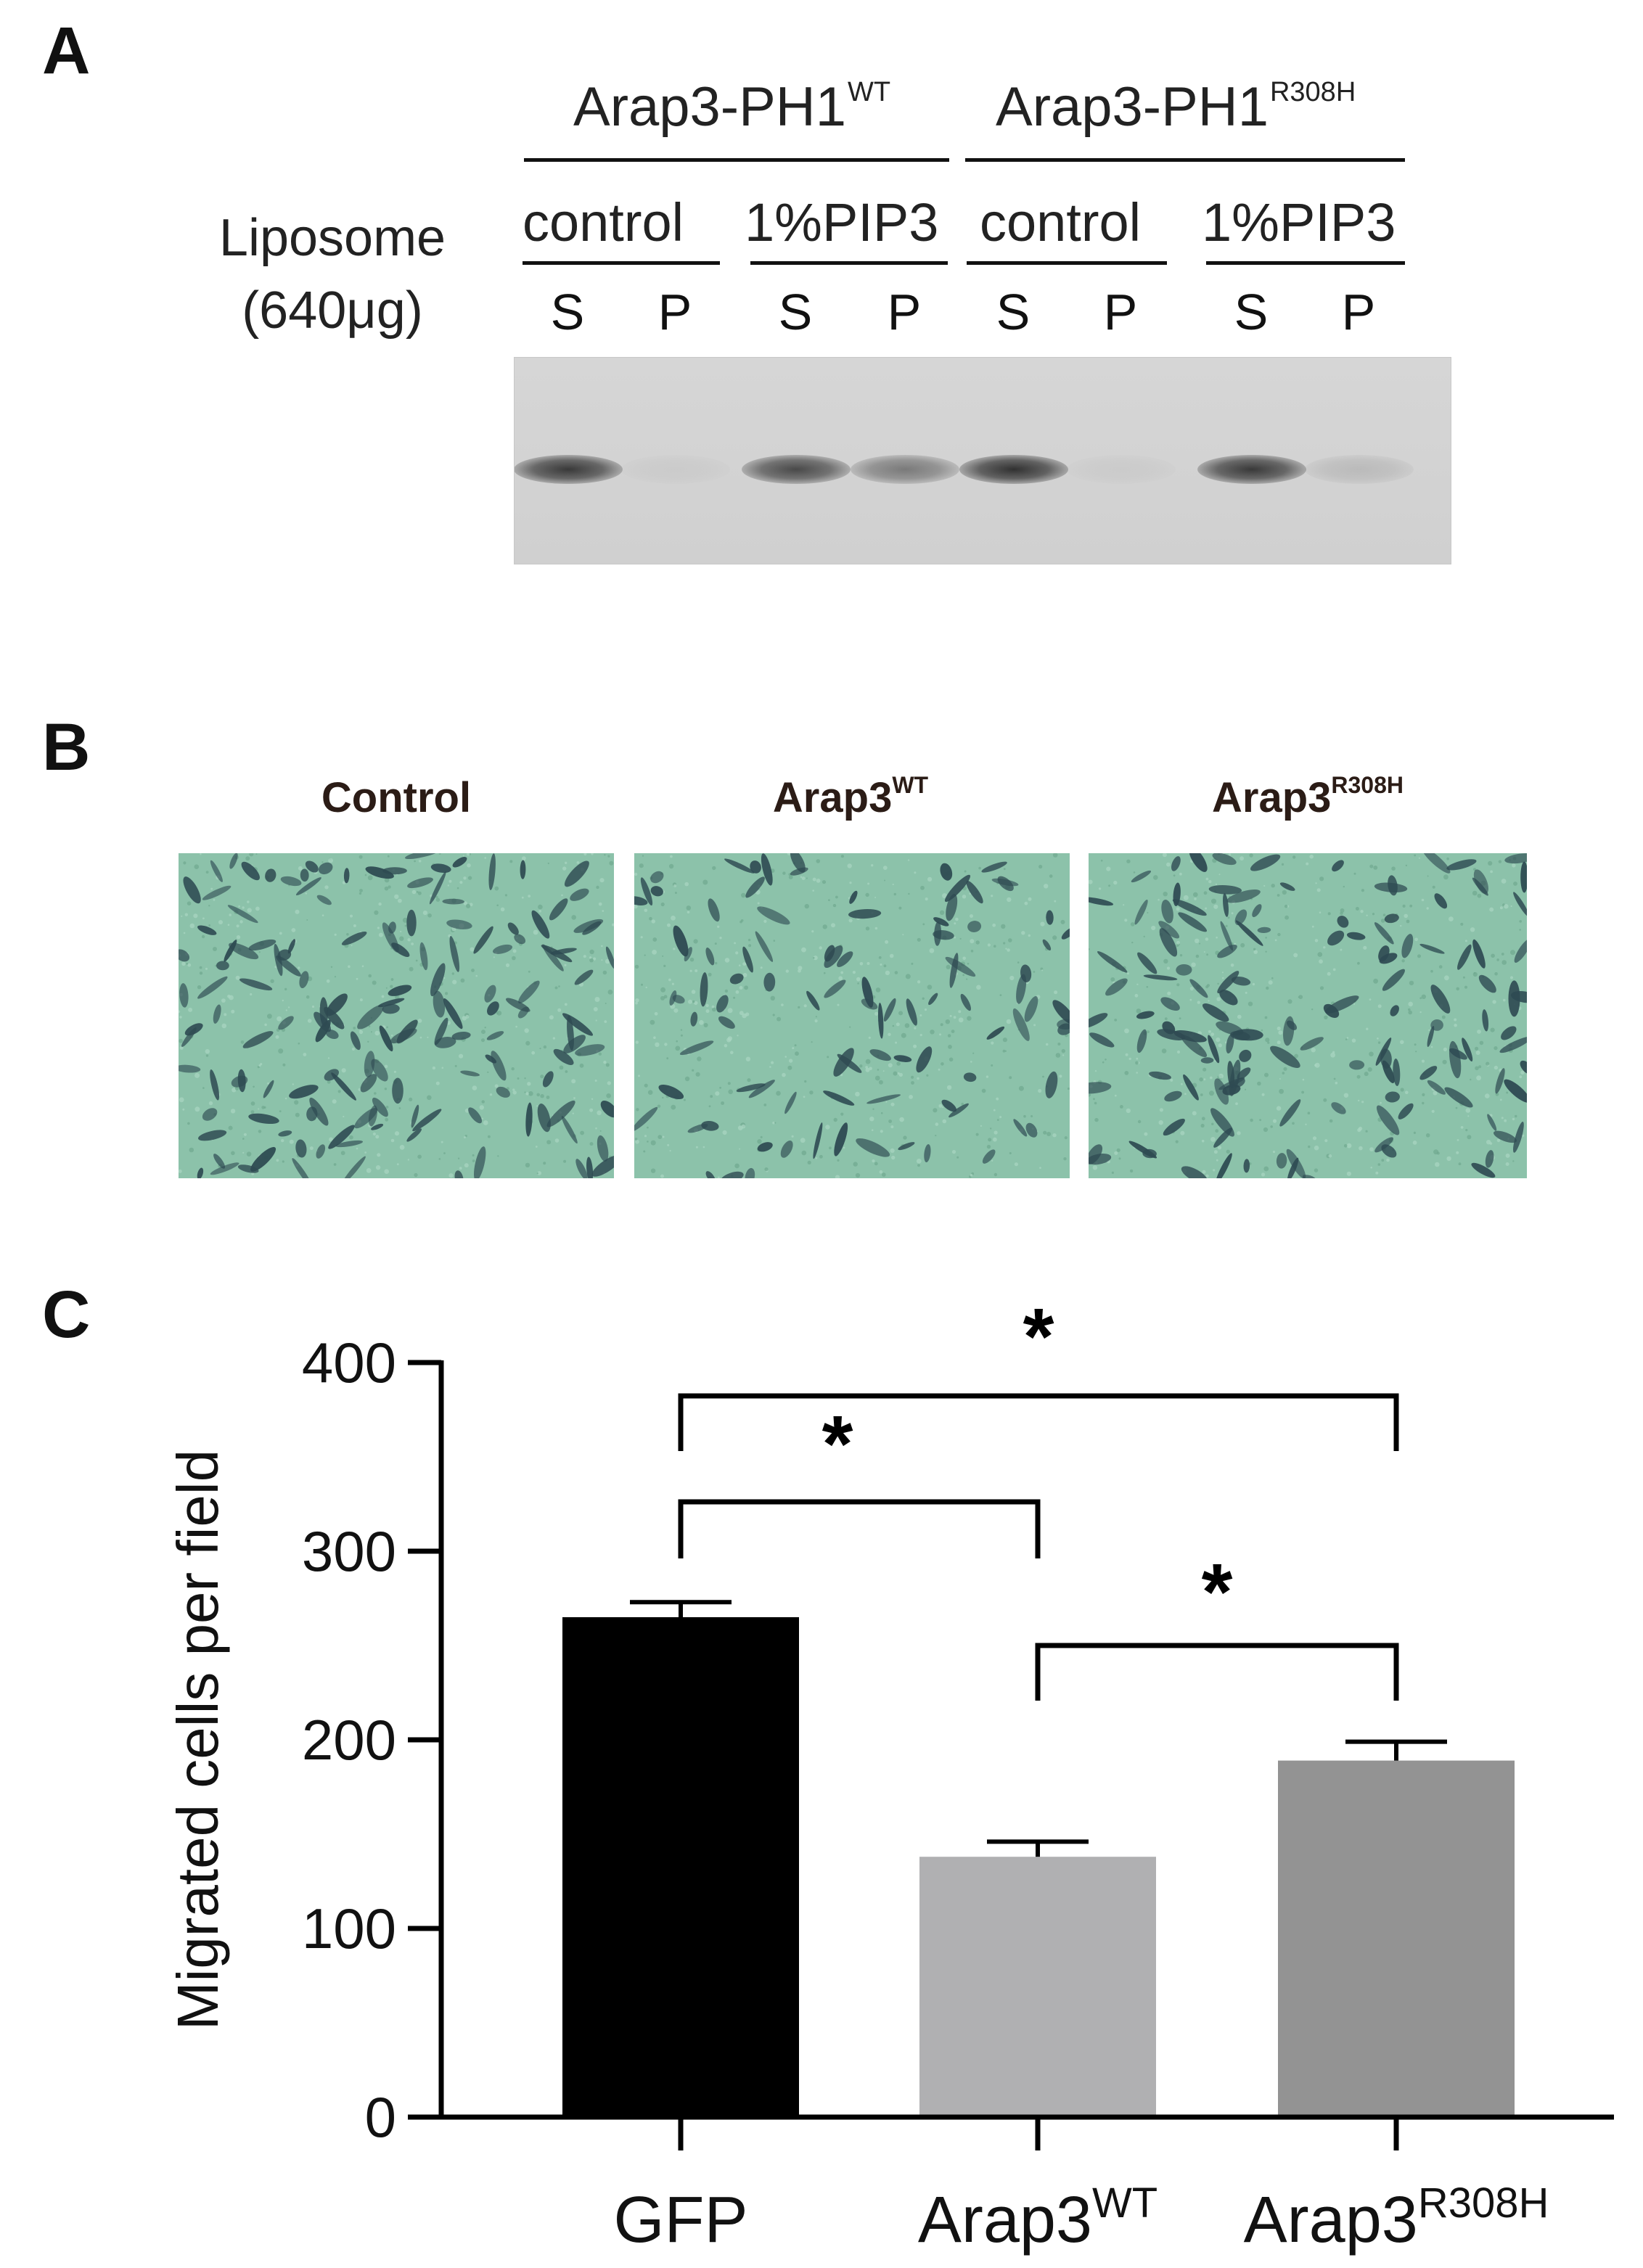 The height and width of the screenshot is (2268, 1643). What do you see at coordinates (1185, 160) in the screenshot?
I see `construct-r308h-rule` at bounding box center [1185, 160].